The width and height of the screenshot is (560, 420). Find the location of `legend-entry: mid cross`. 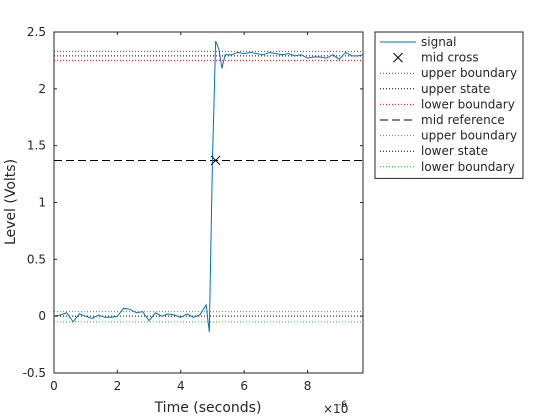

legend-entry: mid cross is located at coordinates (436, 58).